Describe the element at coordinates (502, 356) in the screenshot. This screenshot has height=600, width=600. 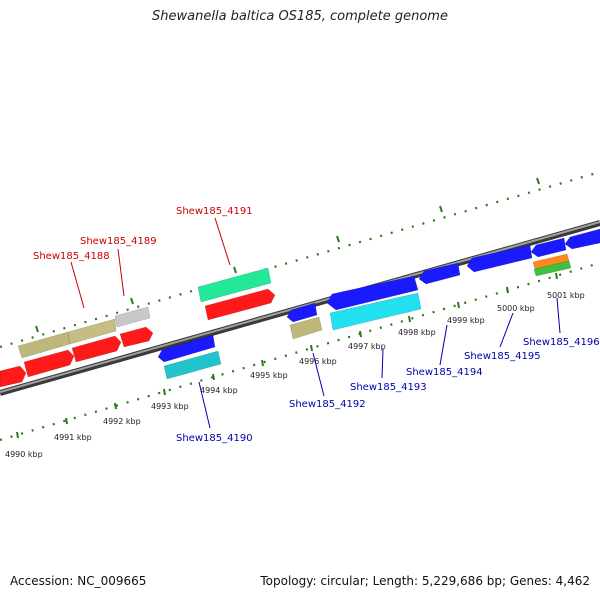
I see `gene-label-shew185-4195: Shew185_4195` at that location.